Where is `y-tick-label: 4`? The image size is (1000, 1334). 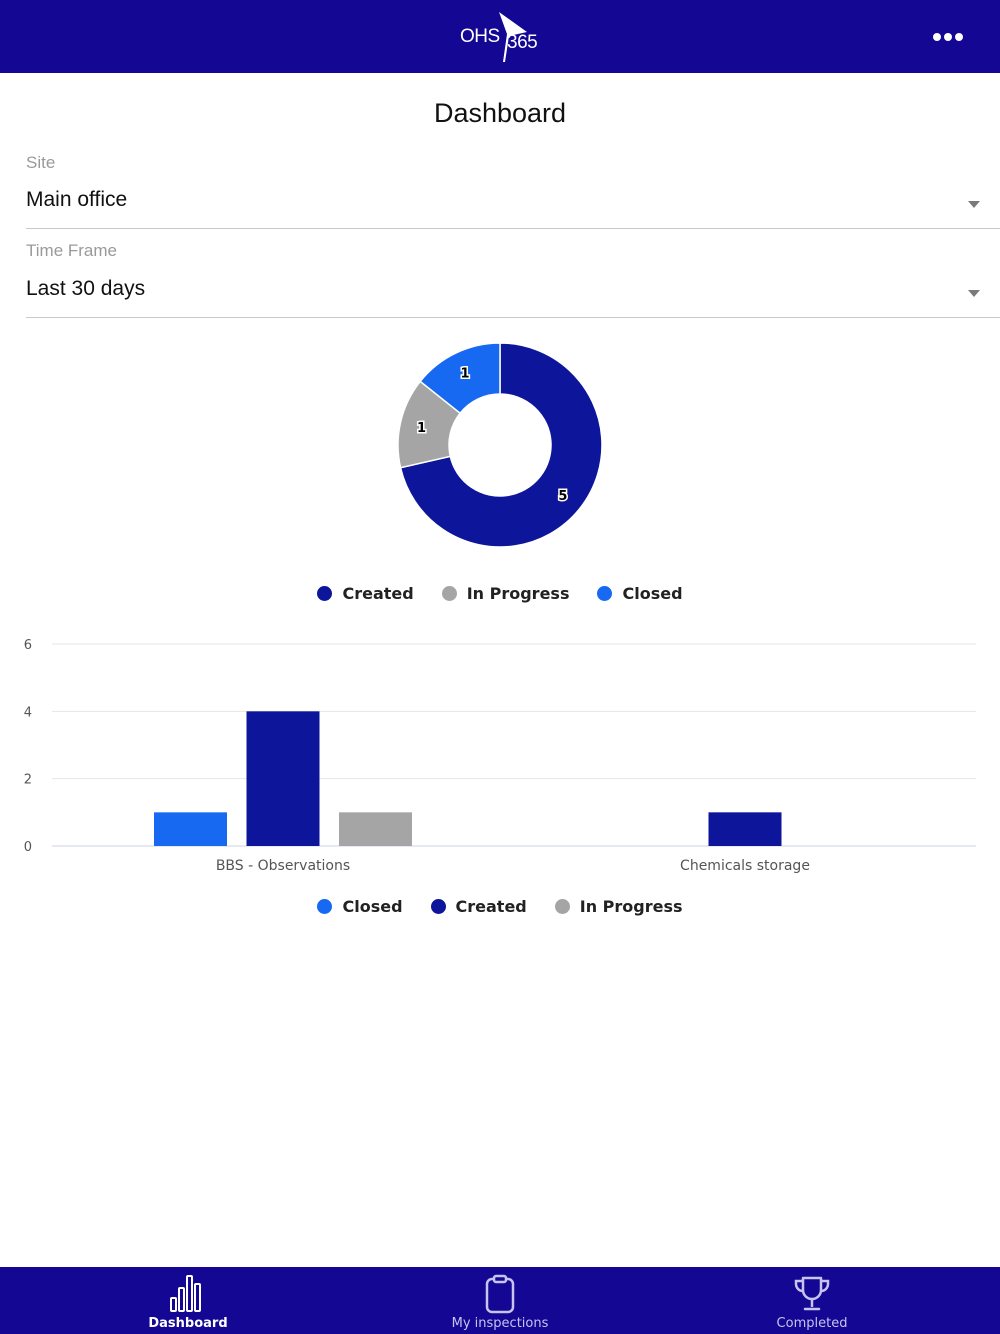 y-tick-label: 4 is located at coordinates (28, 712).